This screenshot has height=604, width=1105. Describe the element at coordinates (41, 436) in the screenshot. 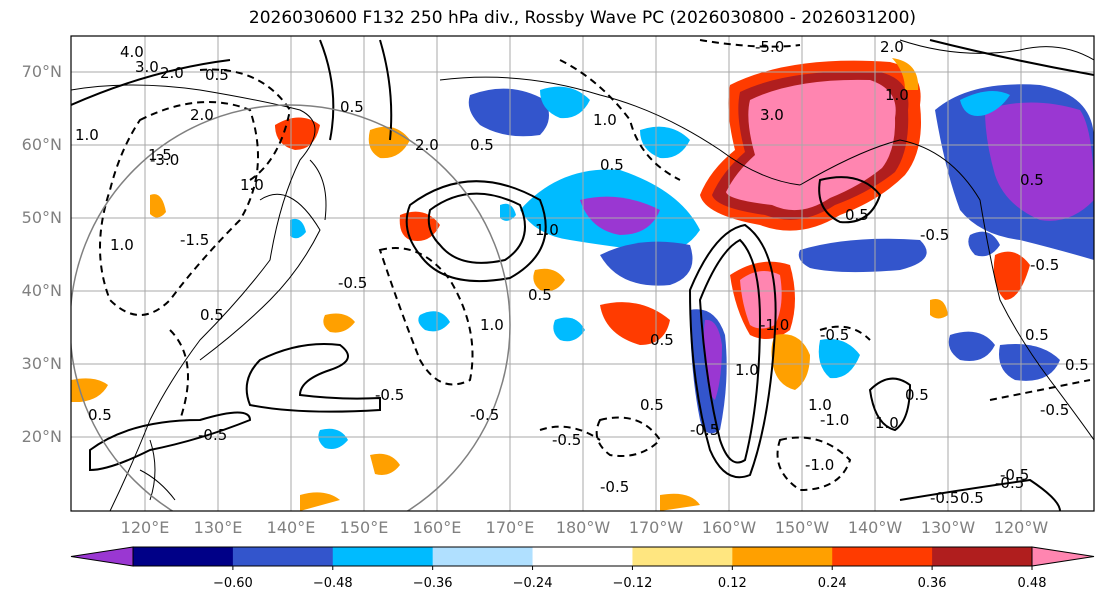

I see `lat-label-20: 20°N` at that location.